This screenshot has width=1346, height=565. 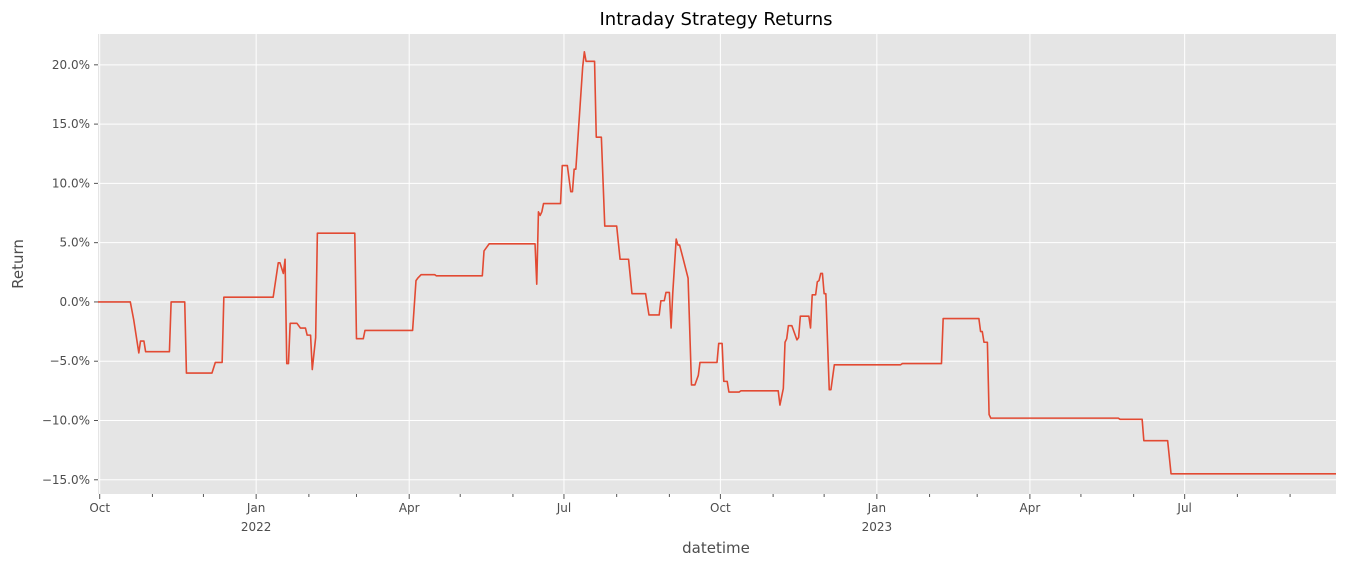 What do you see at coordinates (71, 183) in the screenshot?
I see `y-tick-label: 10.0%` at bounding box center [71, 183].